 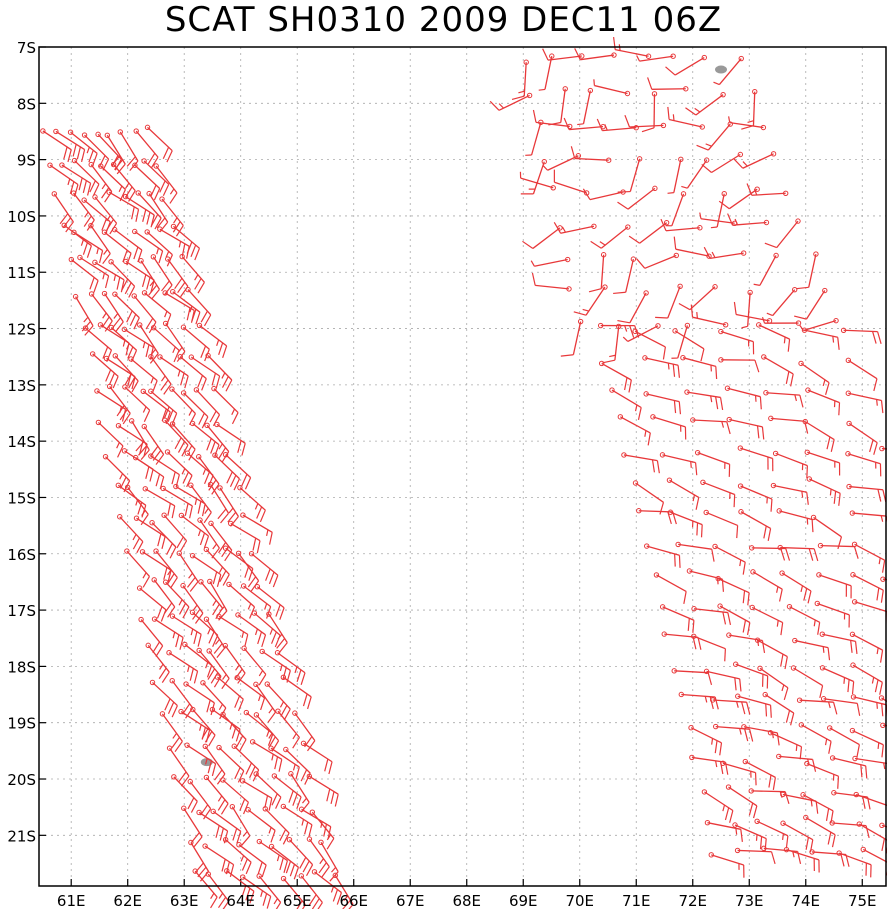 What do you see at coordinates (21, 442) in the screenshot?
I see `lat-tick-label: 14S` at bounding box center [21, 442].